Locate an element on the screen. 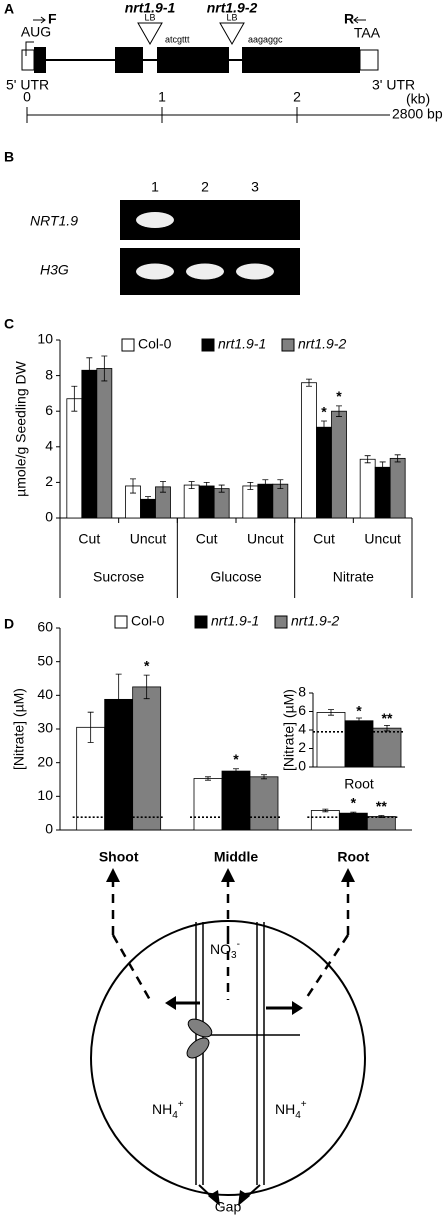 This screenshot has height=1218, width=448. codon-label: TAA is located at coordinates (367, 33).